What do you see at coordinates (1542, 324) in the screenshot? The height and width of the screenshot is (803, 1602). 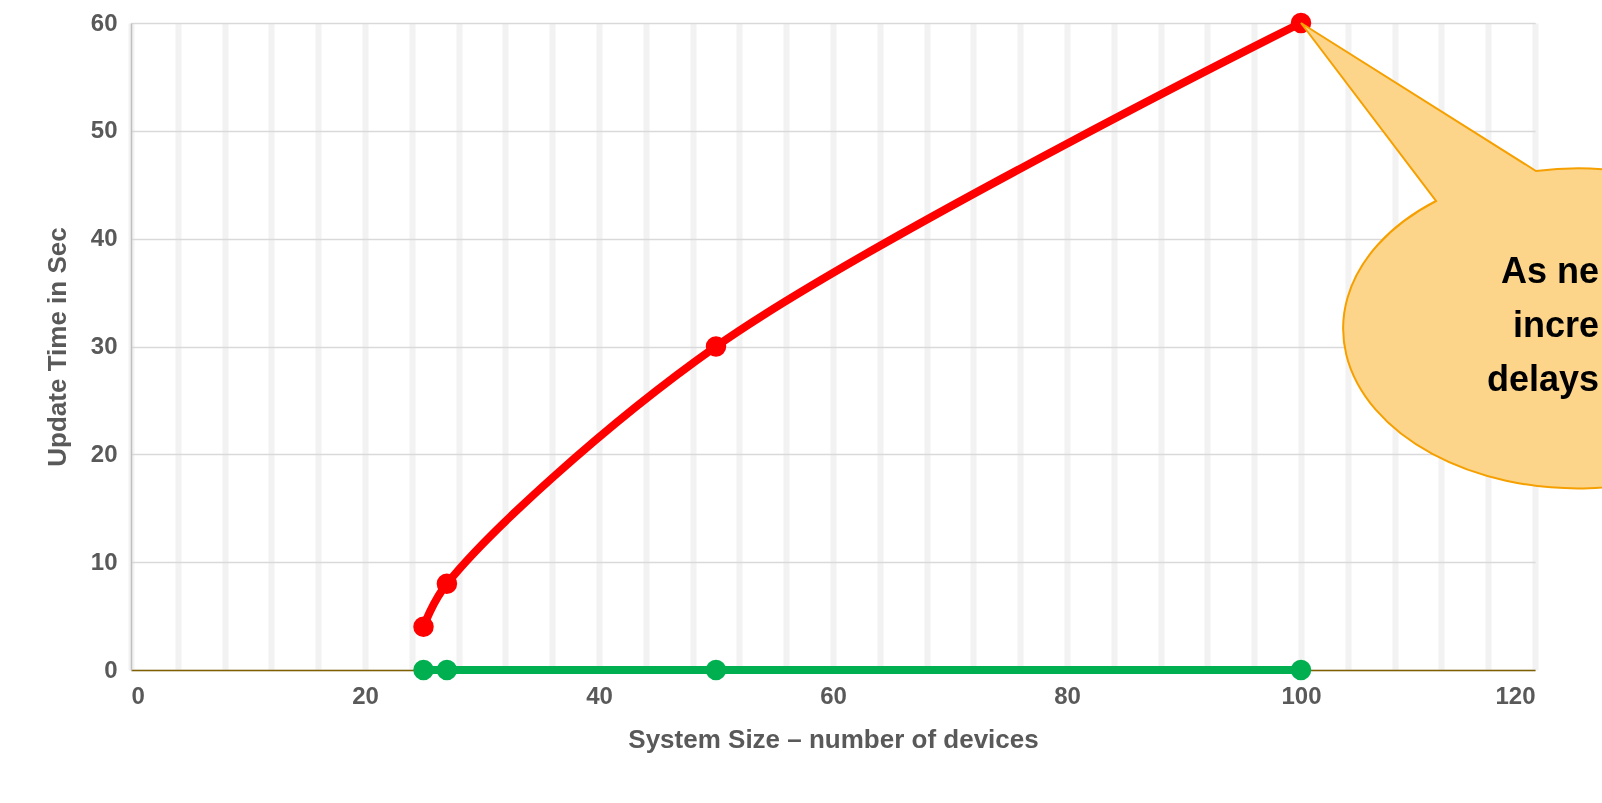 I see `annotation: As ne incre delays` at bounding box center [1542, 324].